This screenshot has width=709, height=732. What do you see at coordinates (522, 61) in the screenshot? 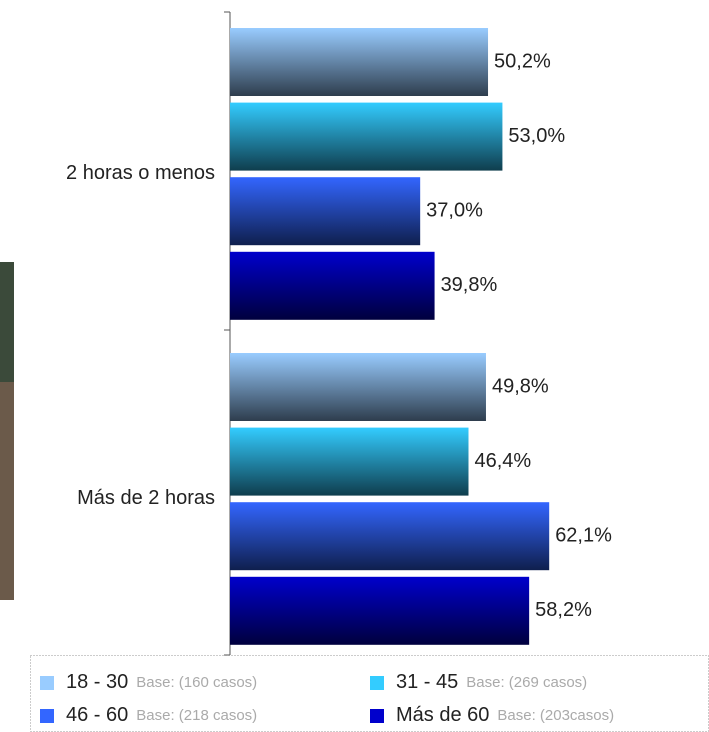
I see `value-label: 50,2%` at bounding box center [522, 61].